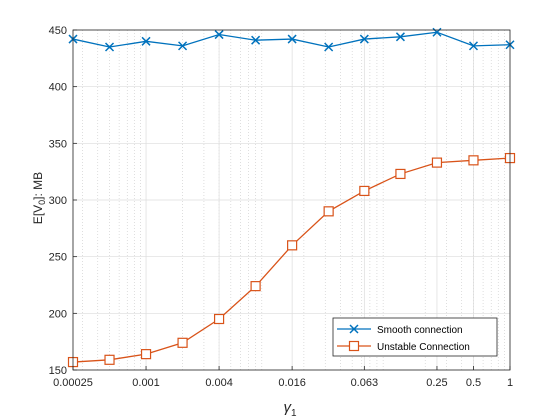 This screenshot has height=420, width=560. I want to click on legend-entry-unstable: Unstable Connection, so click(403, 346).